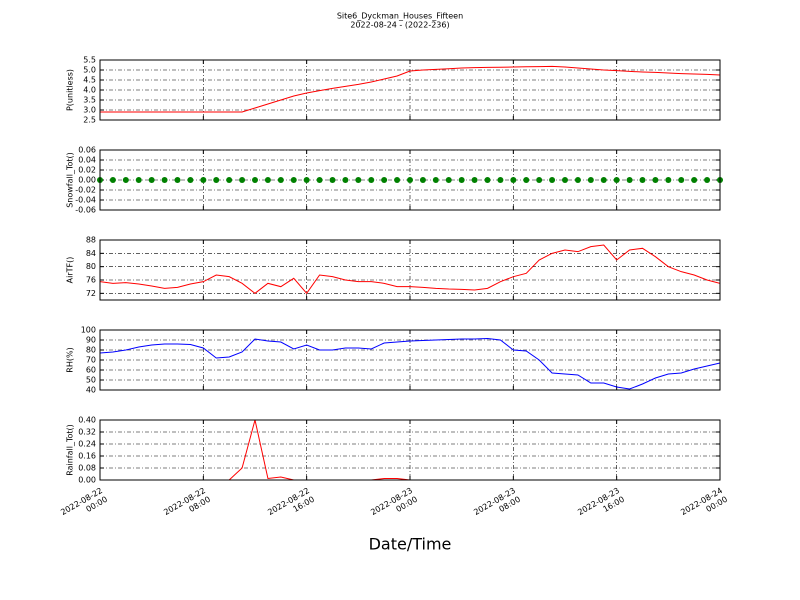  Describe the element at coordinates (91, 370) in the screenshot. I see `y-tick-label: 60` at that location.